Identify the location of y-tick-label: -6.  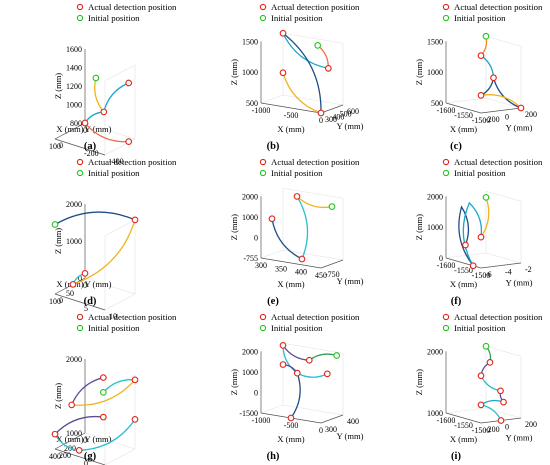
(488, 274).